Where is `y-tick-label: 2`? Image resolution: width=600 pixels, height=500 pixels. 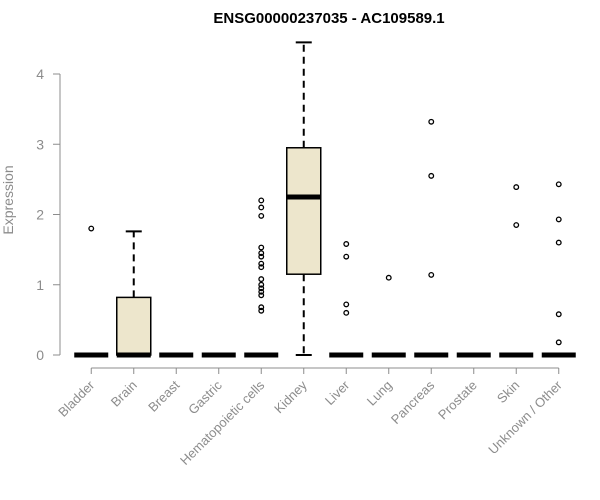 y-tick-label: 2 is located at coordinates (40, 215).